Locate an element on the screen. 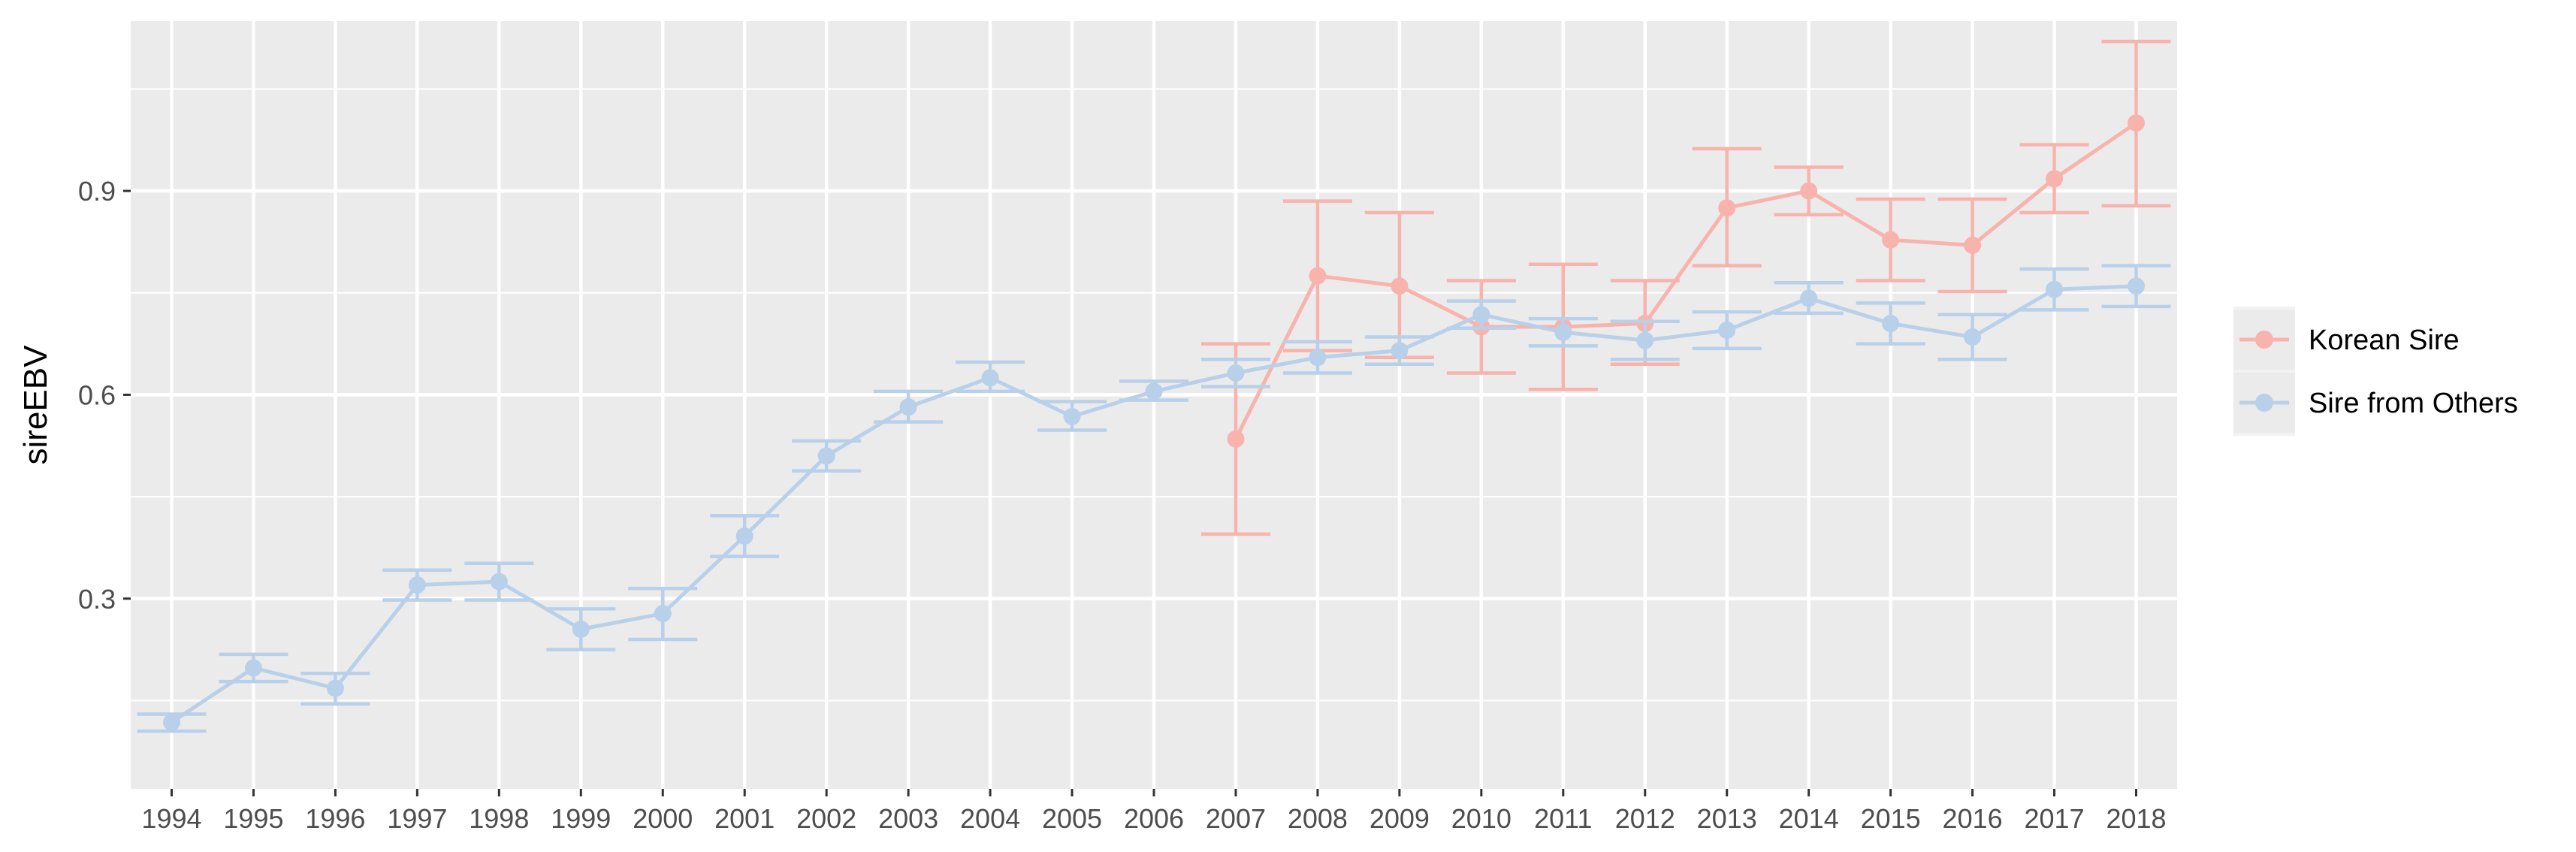  y-axis-title: sireEBV is located at coordinates (35, 405).